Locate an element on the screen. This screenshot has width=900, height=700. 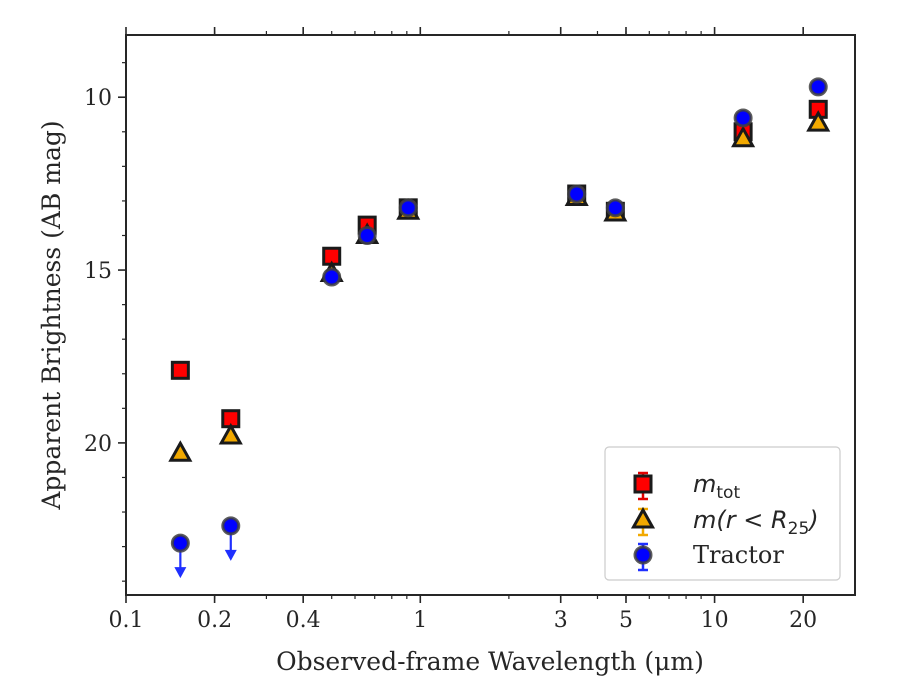
x-tick-label: 10 is located at coordinates (715, 620).